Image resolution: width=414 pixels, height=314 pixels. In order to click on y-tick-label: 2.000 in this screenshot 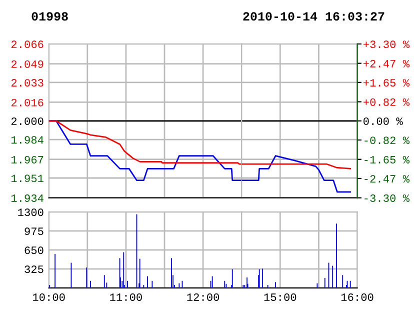, I will do `click(27, 121)`.